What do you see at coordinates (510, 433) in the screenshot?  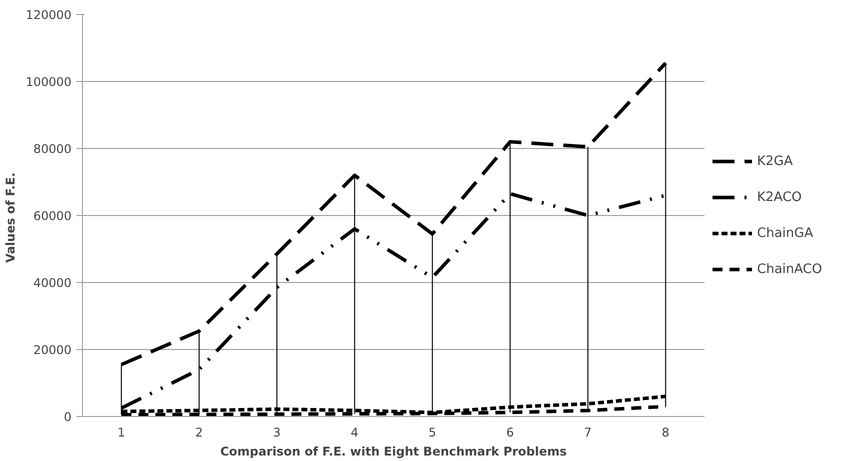 I see `x-tick-label: 6` at bounding box center [510, 433].